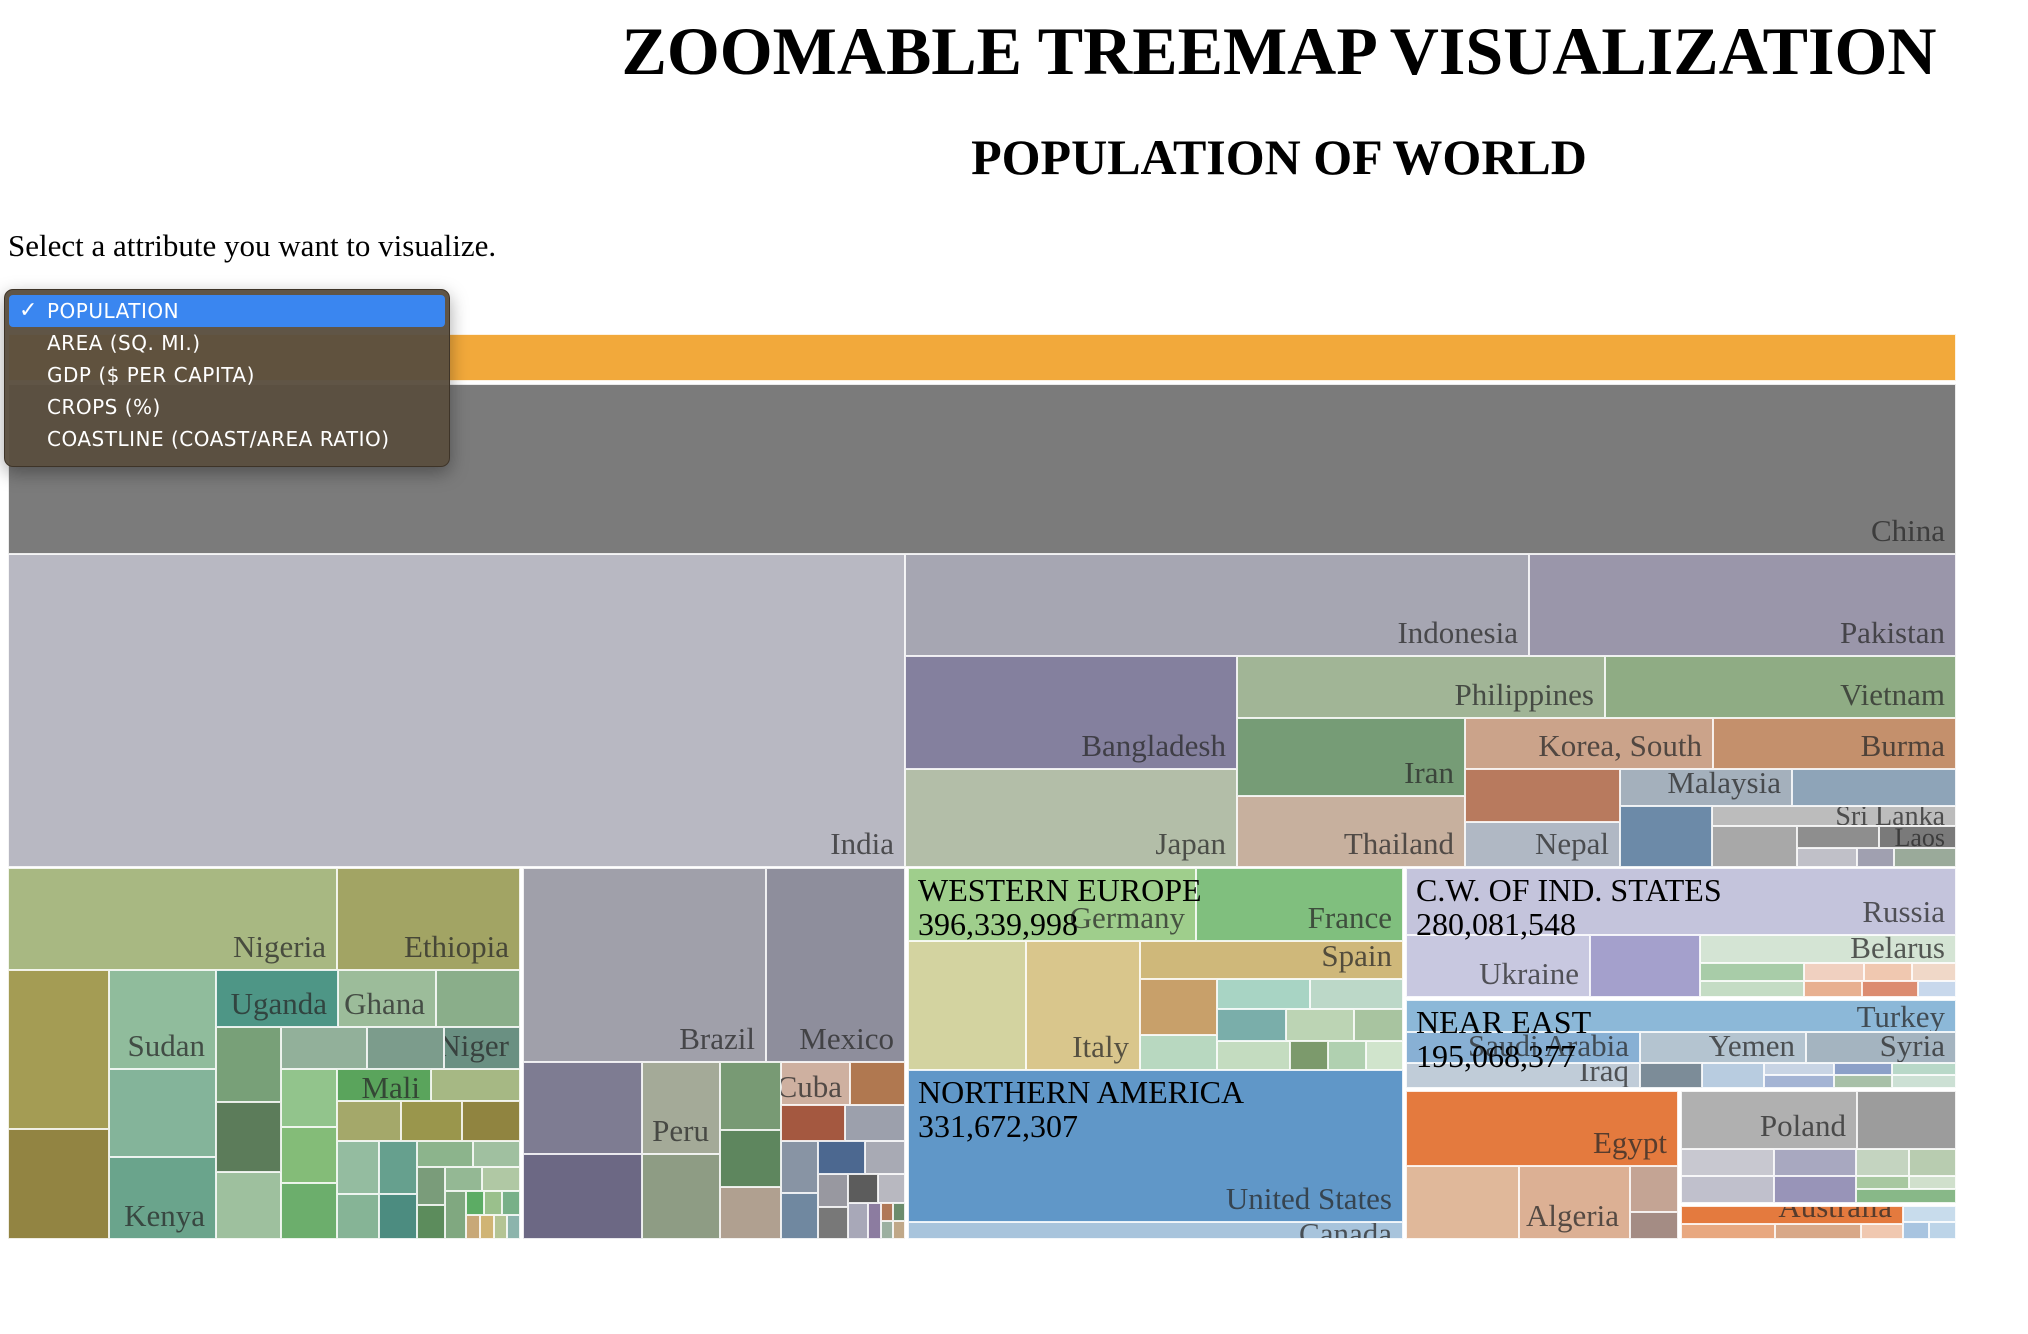  Describe the element at coordinates (1681, 901) in the screenshot. I see `cell-russia: Russia` at that location.